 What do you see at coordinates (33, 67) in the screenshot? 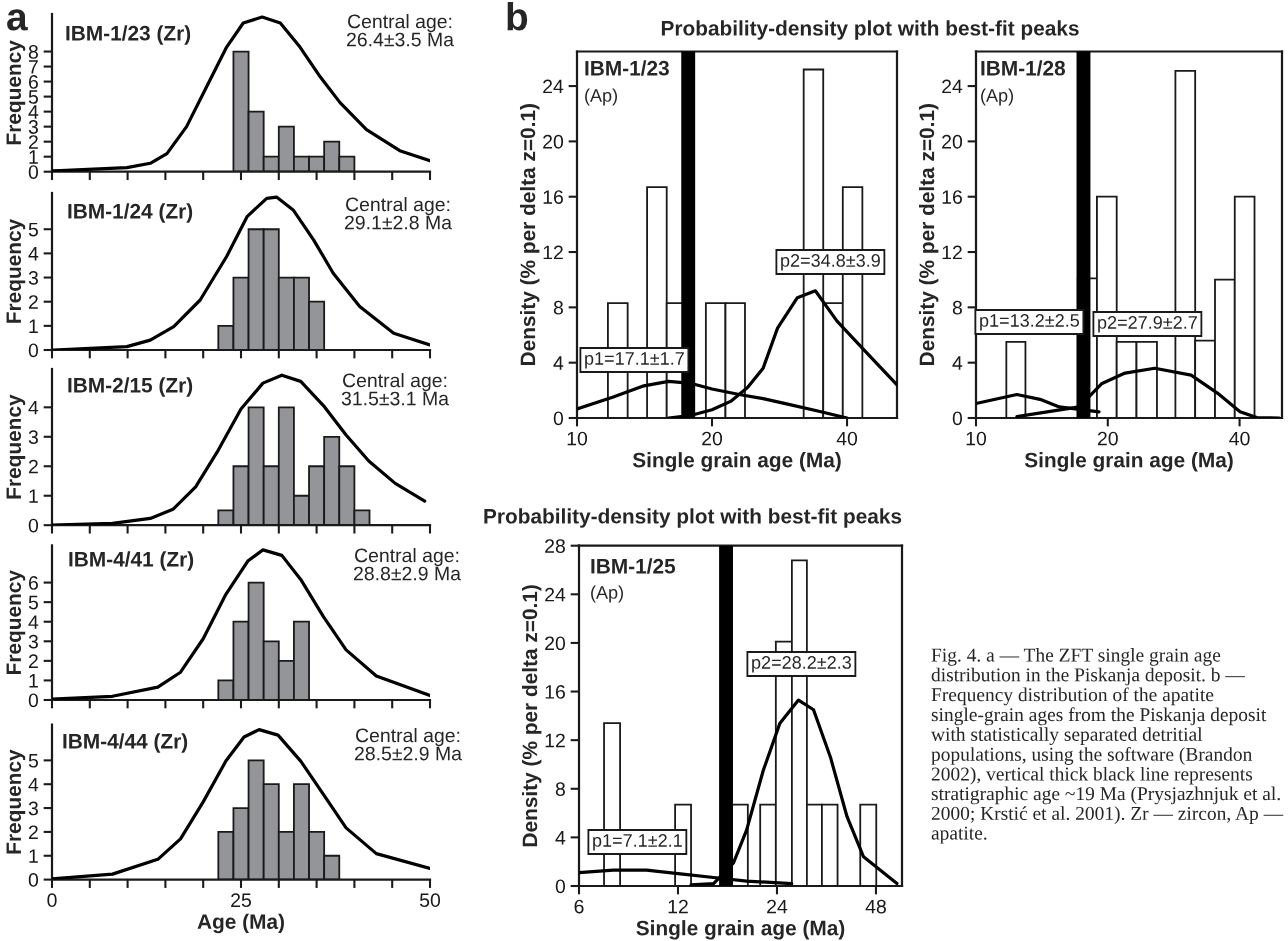
I see `y-tick-label: 7` at bounding box center [33, 67].